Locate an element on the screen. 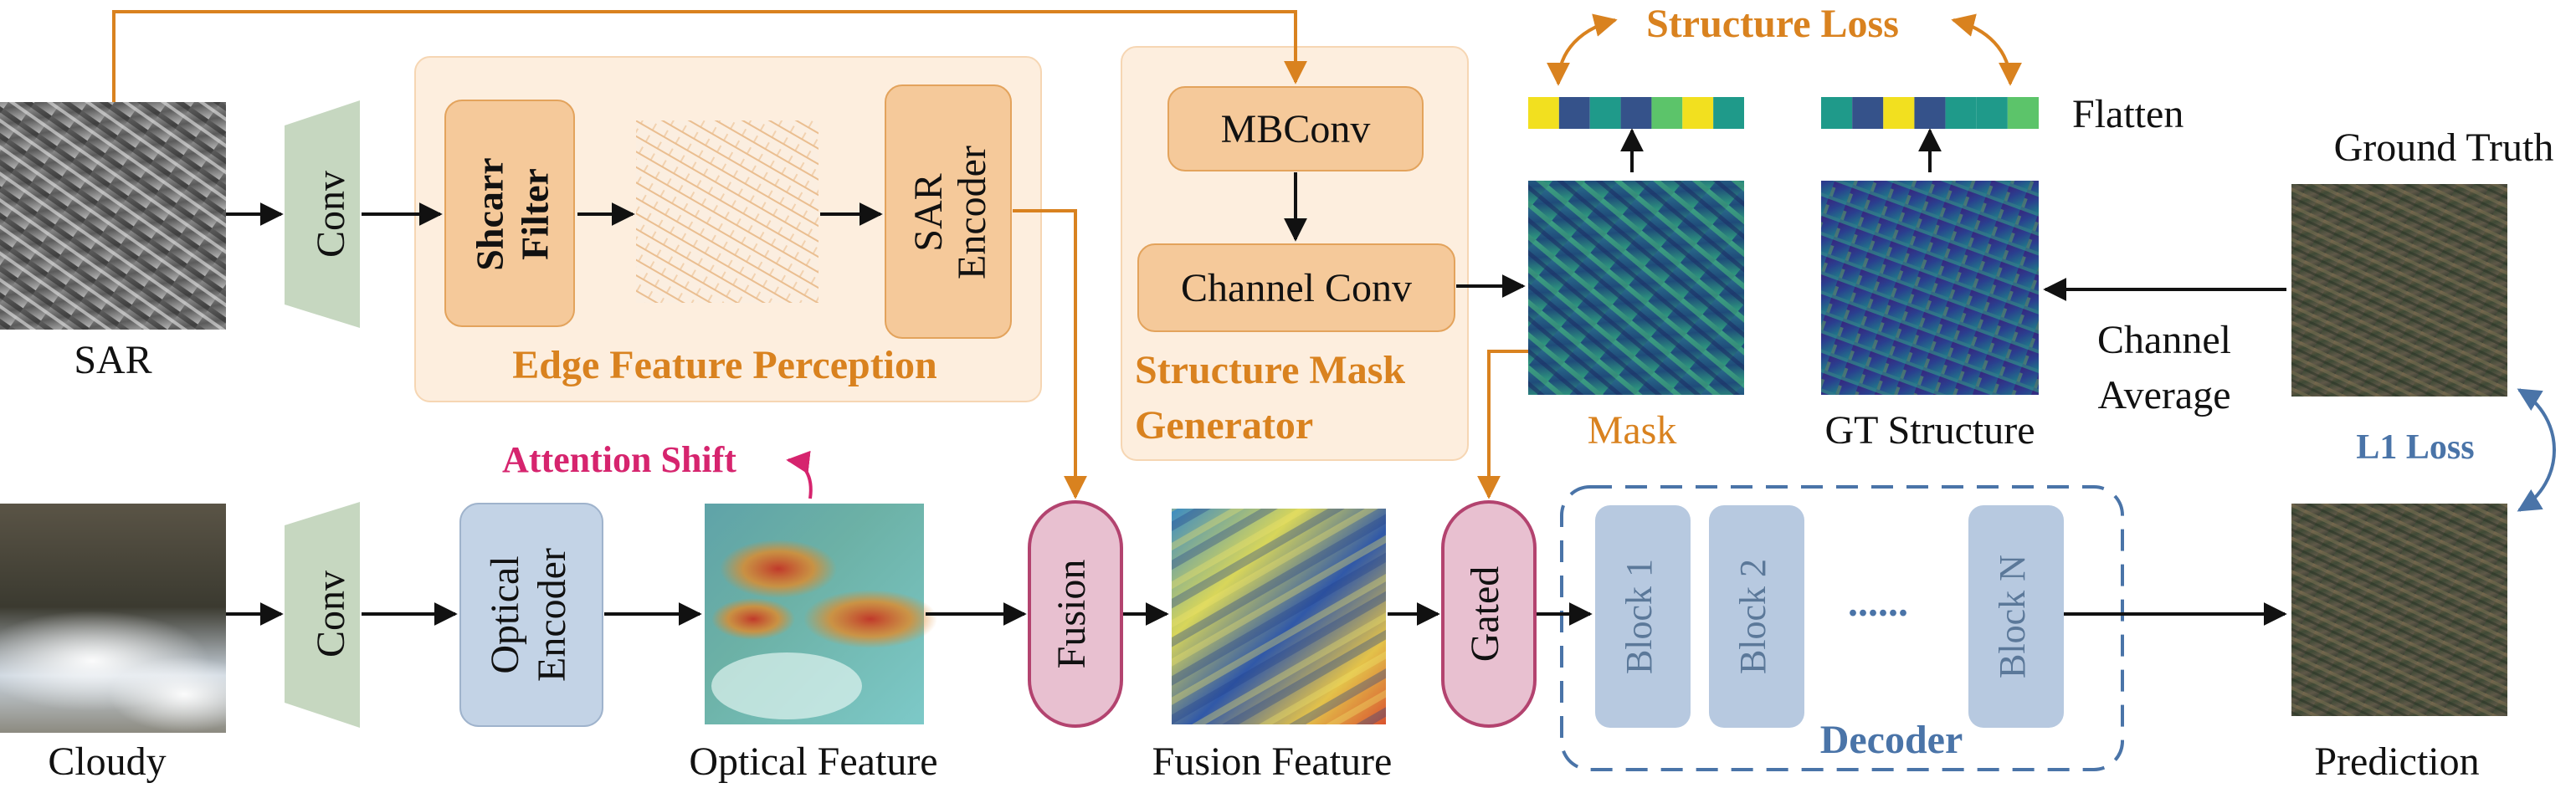 The width and height of the screenshot is (2576, 788). fusion-label: Fusion is located at coordinates (1071, 614).